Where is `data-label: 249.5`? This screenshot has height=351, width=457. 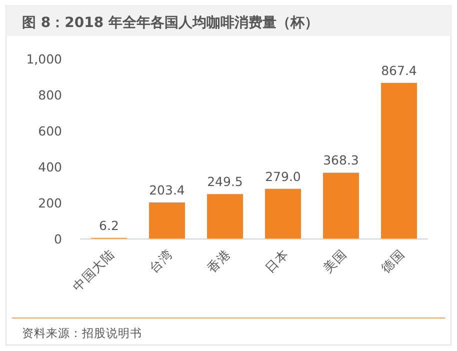
data-label: 249.5 is located at coordinates (225, 182).